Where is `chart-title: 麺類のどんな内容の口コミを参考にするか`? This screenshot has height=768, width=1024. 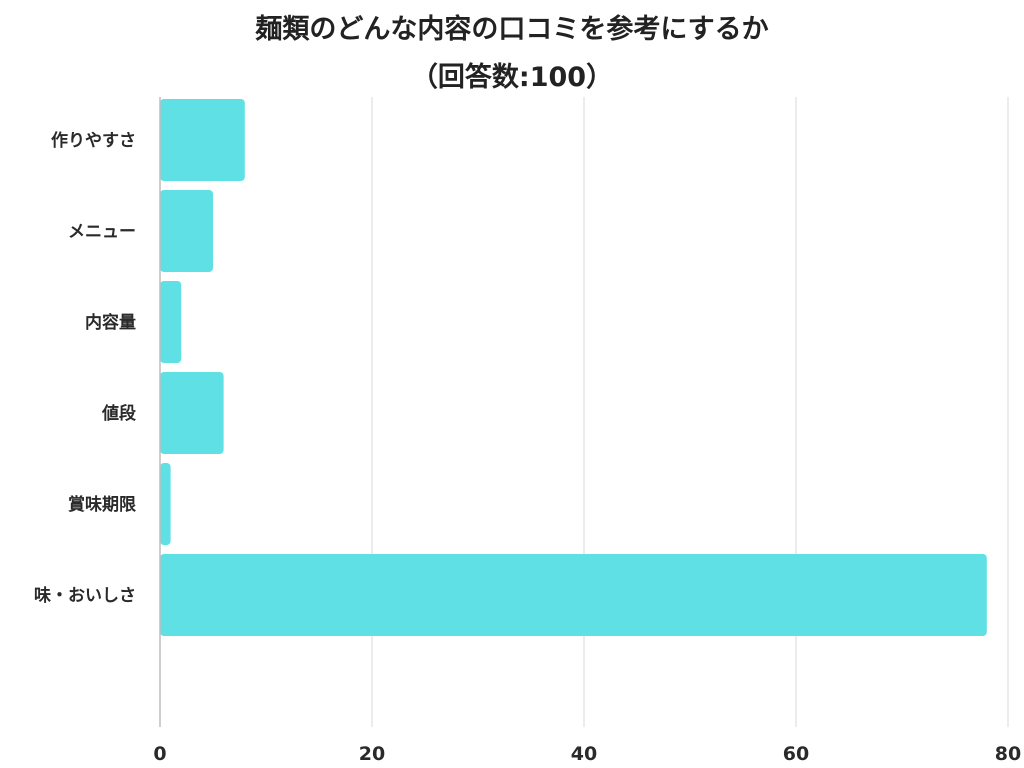
chart-title: 麺類のどんな内容の口コミを参考にするか is located at coordinates (511, 29).